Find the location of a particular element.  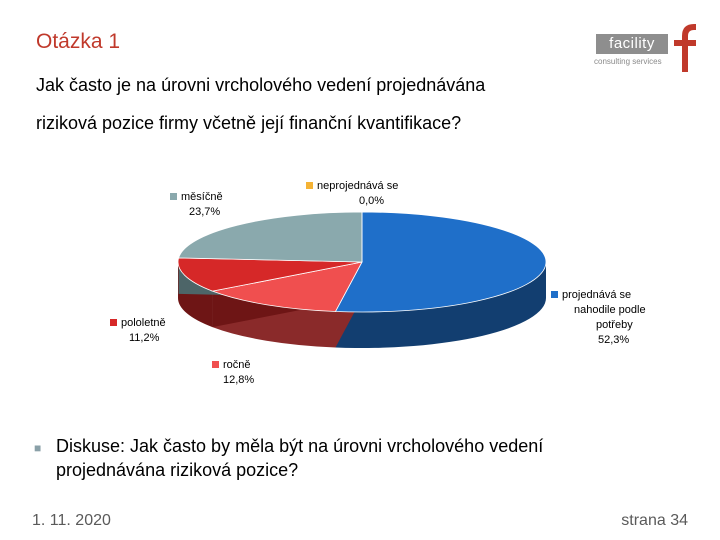

logo-tagline: consulting services is located at coordinates (628, 61).